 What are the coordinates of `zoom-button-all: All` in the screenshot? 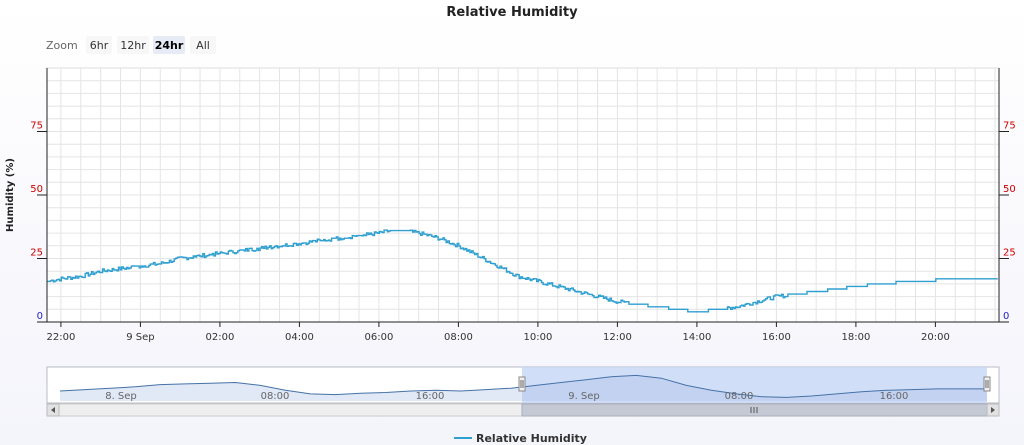 It's located at (203, 45).